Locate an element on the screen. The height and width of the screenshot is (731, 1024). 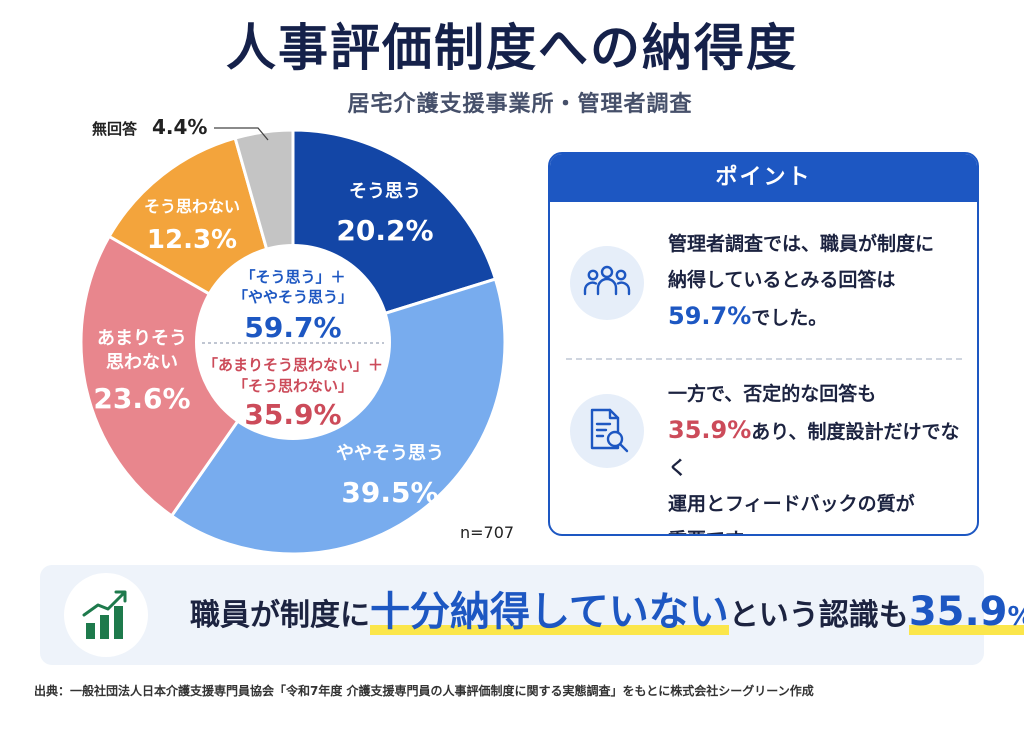
slice-amari-sou-omowanai is located at coordinates (187, 376).